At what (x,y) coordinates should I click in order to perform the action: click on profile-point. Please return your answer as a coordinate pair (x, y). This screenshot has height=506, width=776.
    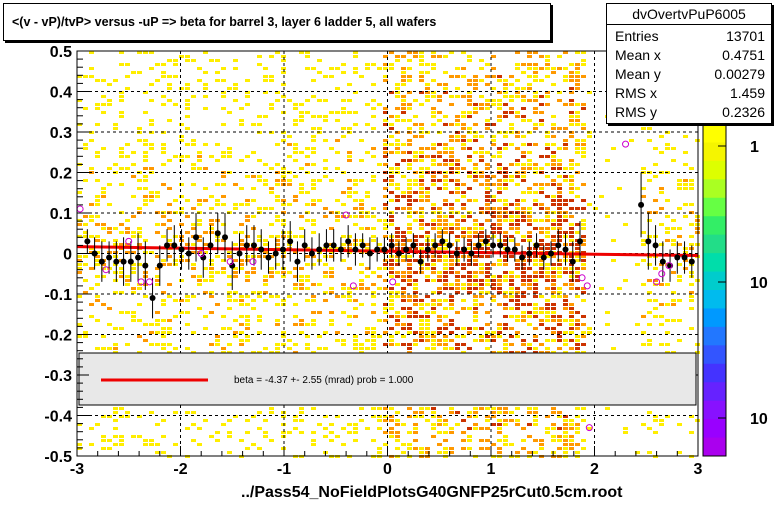
    Looking at the image, I should click on (565, 249).